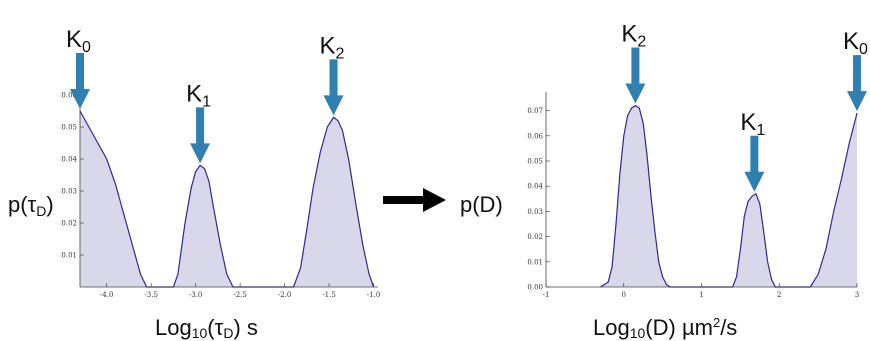  I want to click on x-tick-label: -1, so click(546, 295).